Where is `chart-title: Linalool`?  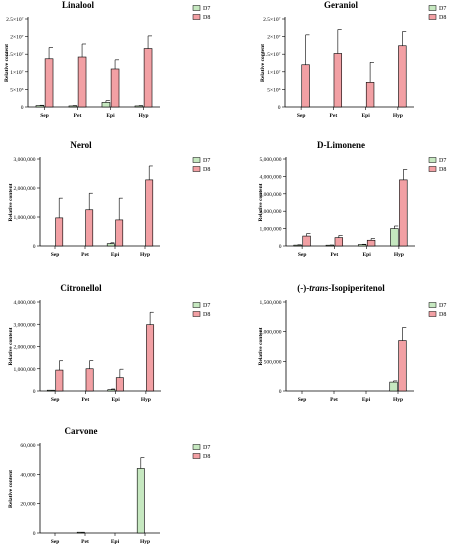 chart-title: Linalool is located at coordinates (78, 5).